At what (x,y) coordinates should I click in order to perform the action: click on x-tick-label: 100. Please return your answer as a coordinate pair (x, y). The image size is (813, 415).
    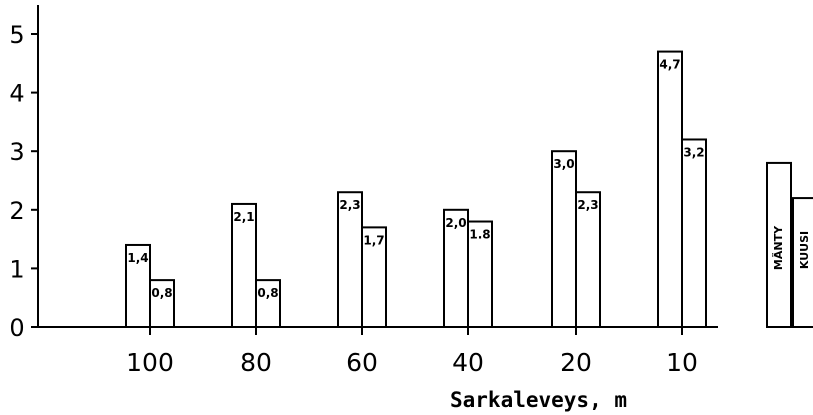
    Looking at the image, I should click on (150, 362).